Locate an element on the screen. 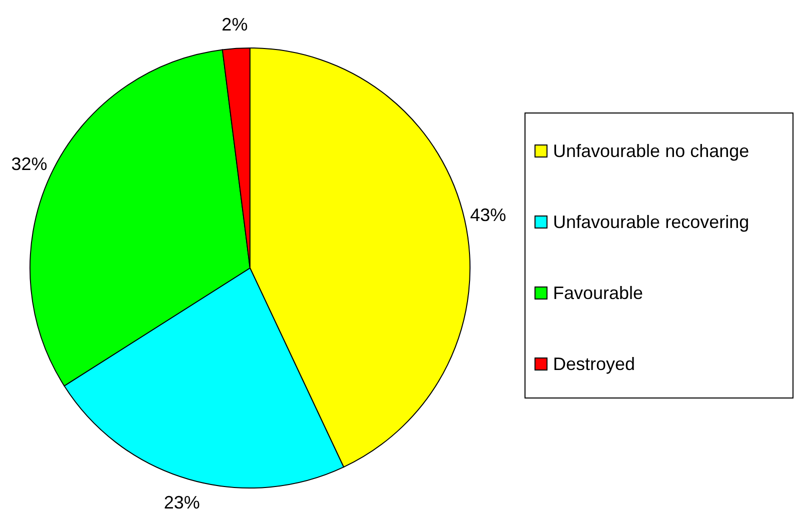 The image size is (802, 513). legend-label: Unfavourable recovering is located at coordinates (651, 222).